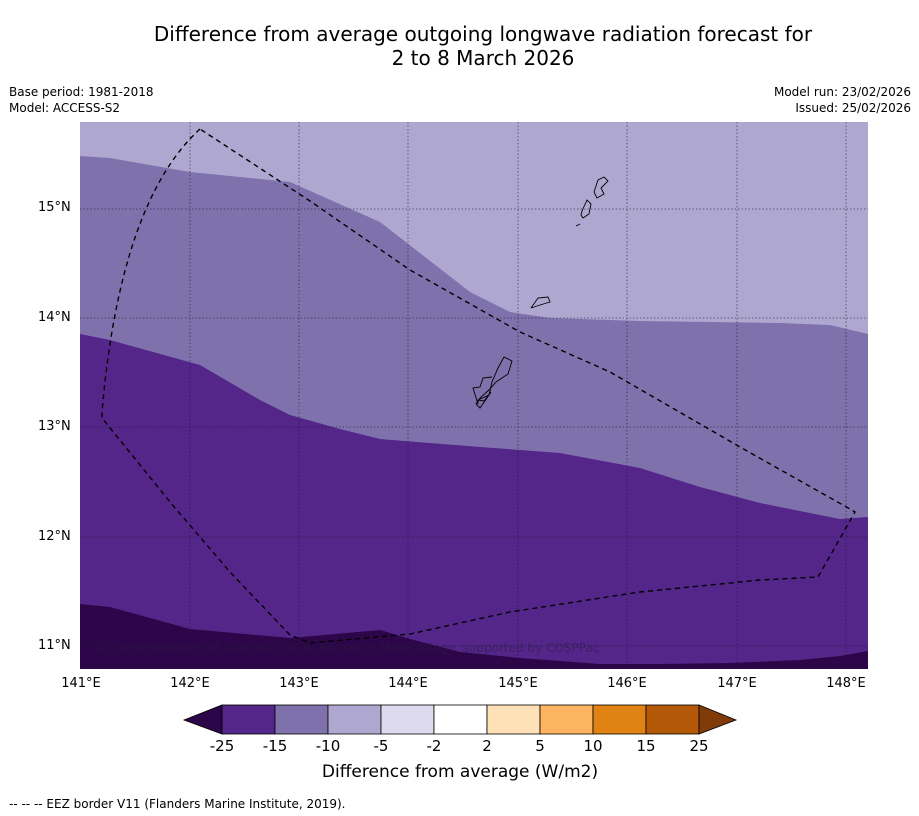 The height and width of the screenshot is (816, 919). I want to click on island-tinian, so click(586, 209).